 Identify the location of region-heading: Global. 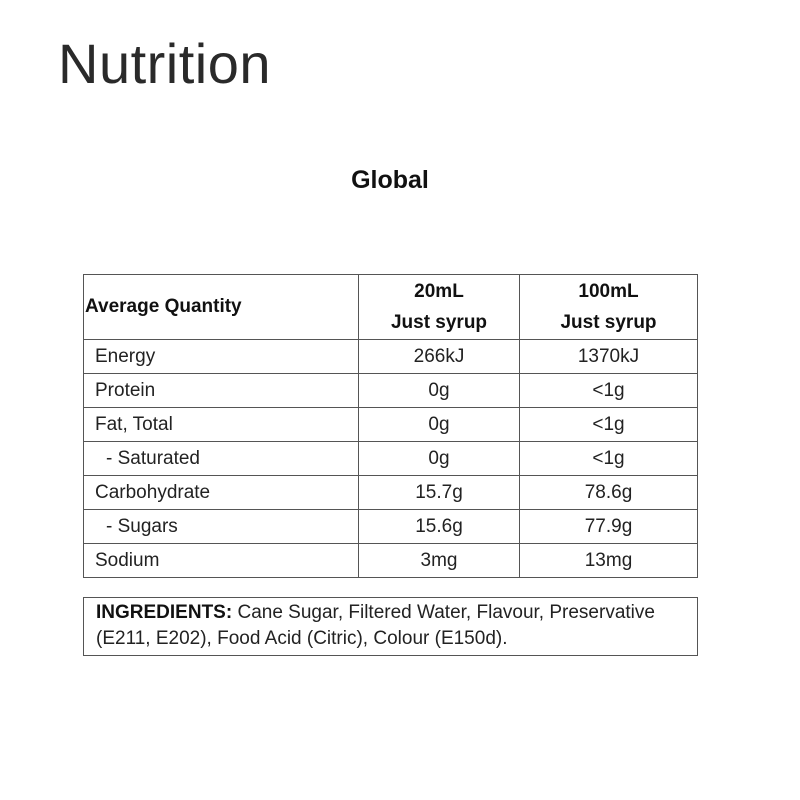
(390, 180).